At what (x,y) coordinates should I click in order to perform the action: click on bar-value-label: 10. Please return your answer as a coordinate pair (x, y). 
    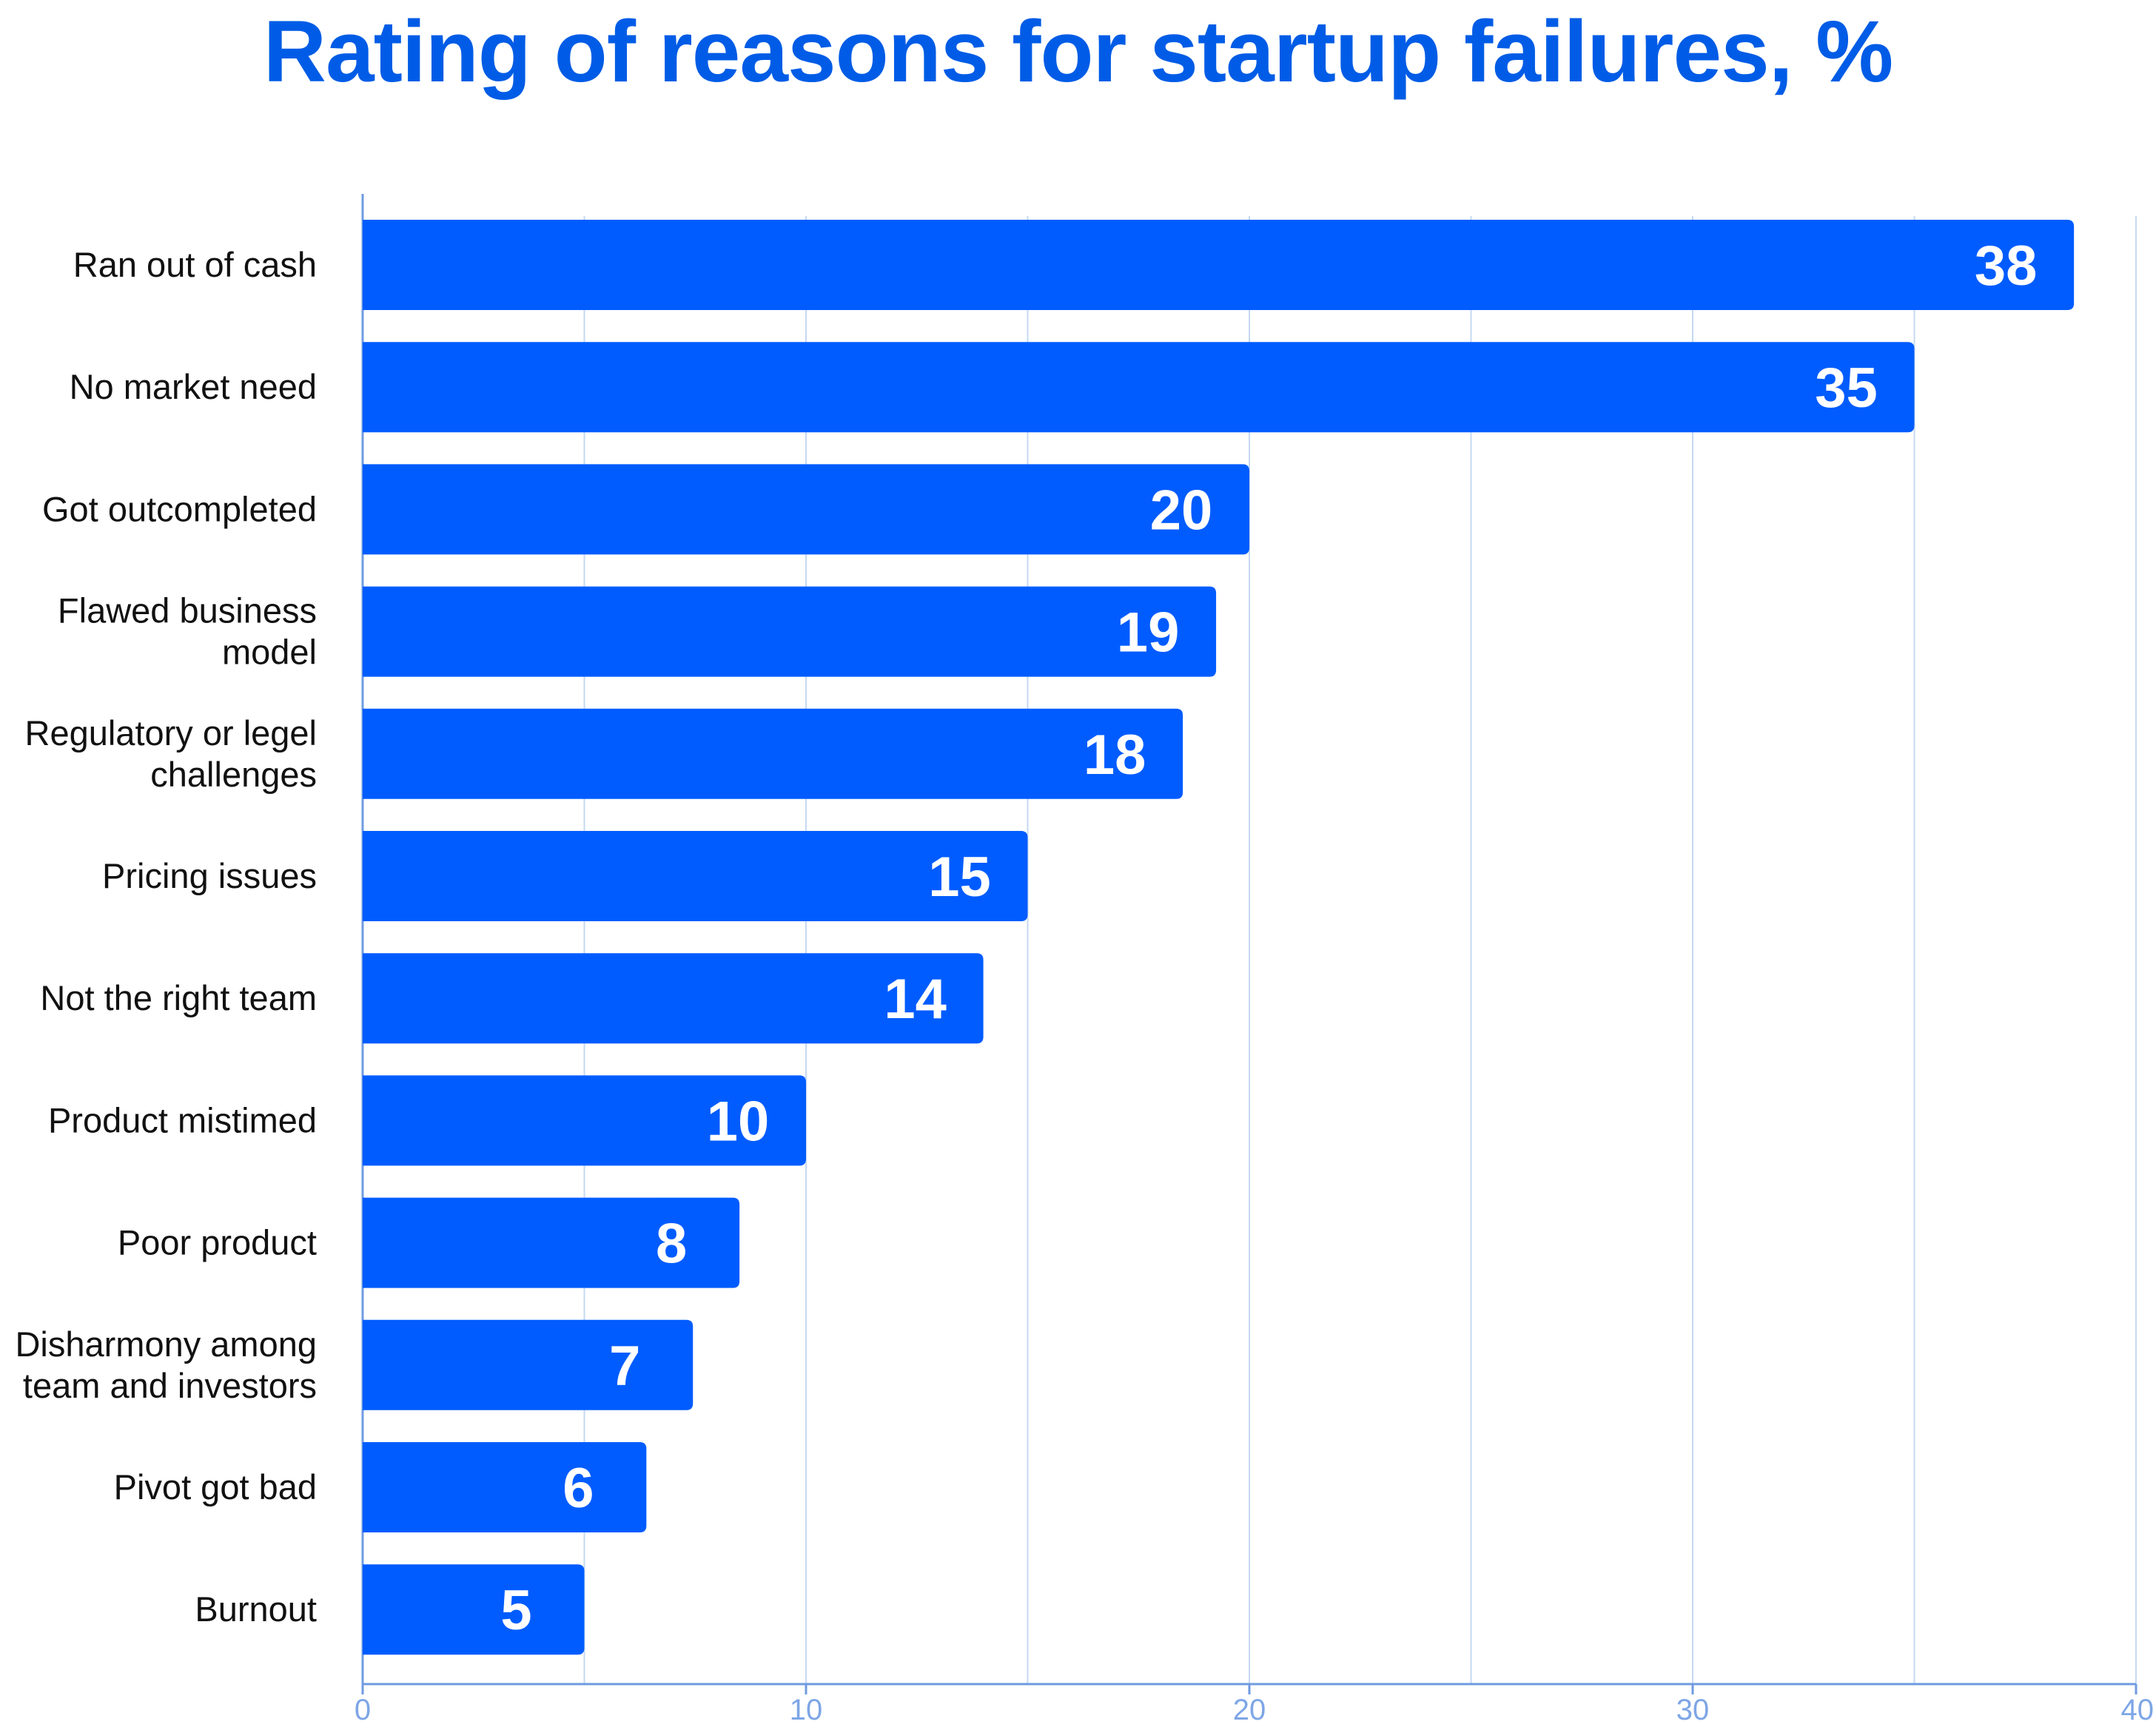
    Looking at the image, I should click on (739, 1121).